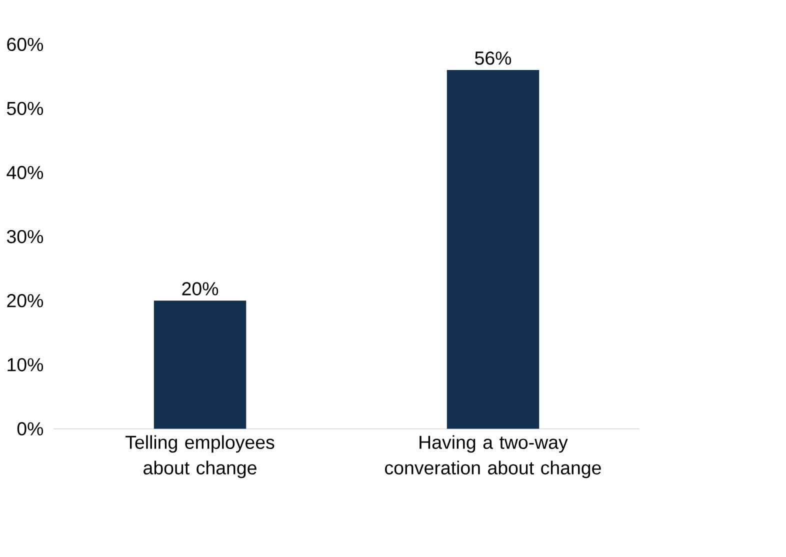 The image size is (786, 557). I want to click on y-tick-label: 50%, so click(25, 109).